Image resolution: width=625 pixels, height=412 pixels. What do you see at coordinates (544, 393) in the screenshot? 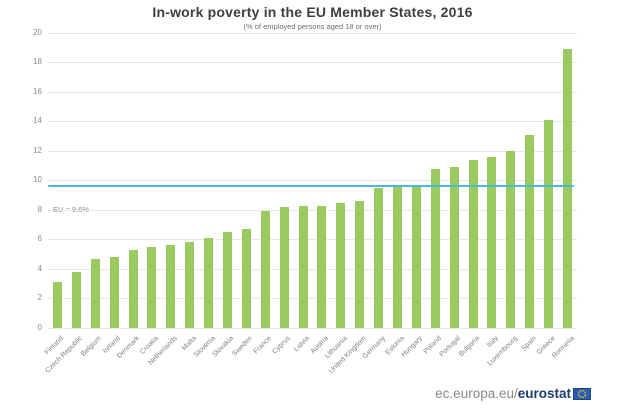
I see `footer-brand: eurostat` at bounding box center [544, 393].